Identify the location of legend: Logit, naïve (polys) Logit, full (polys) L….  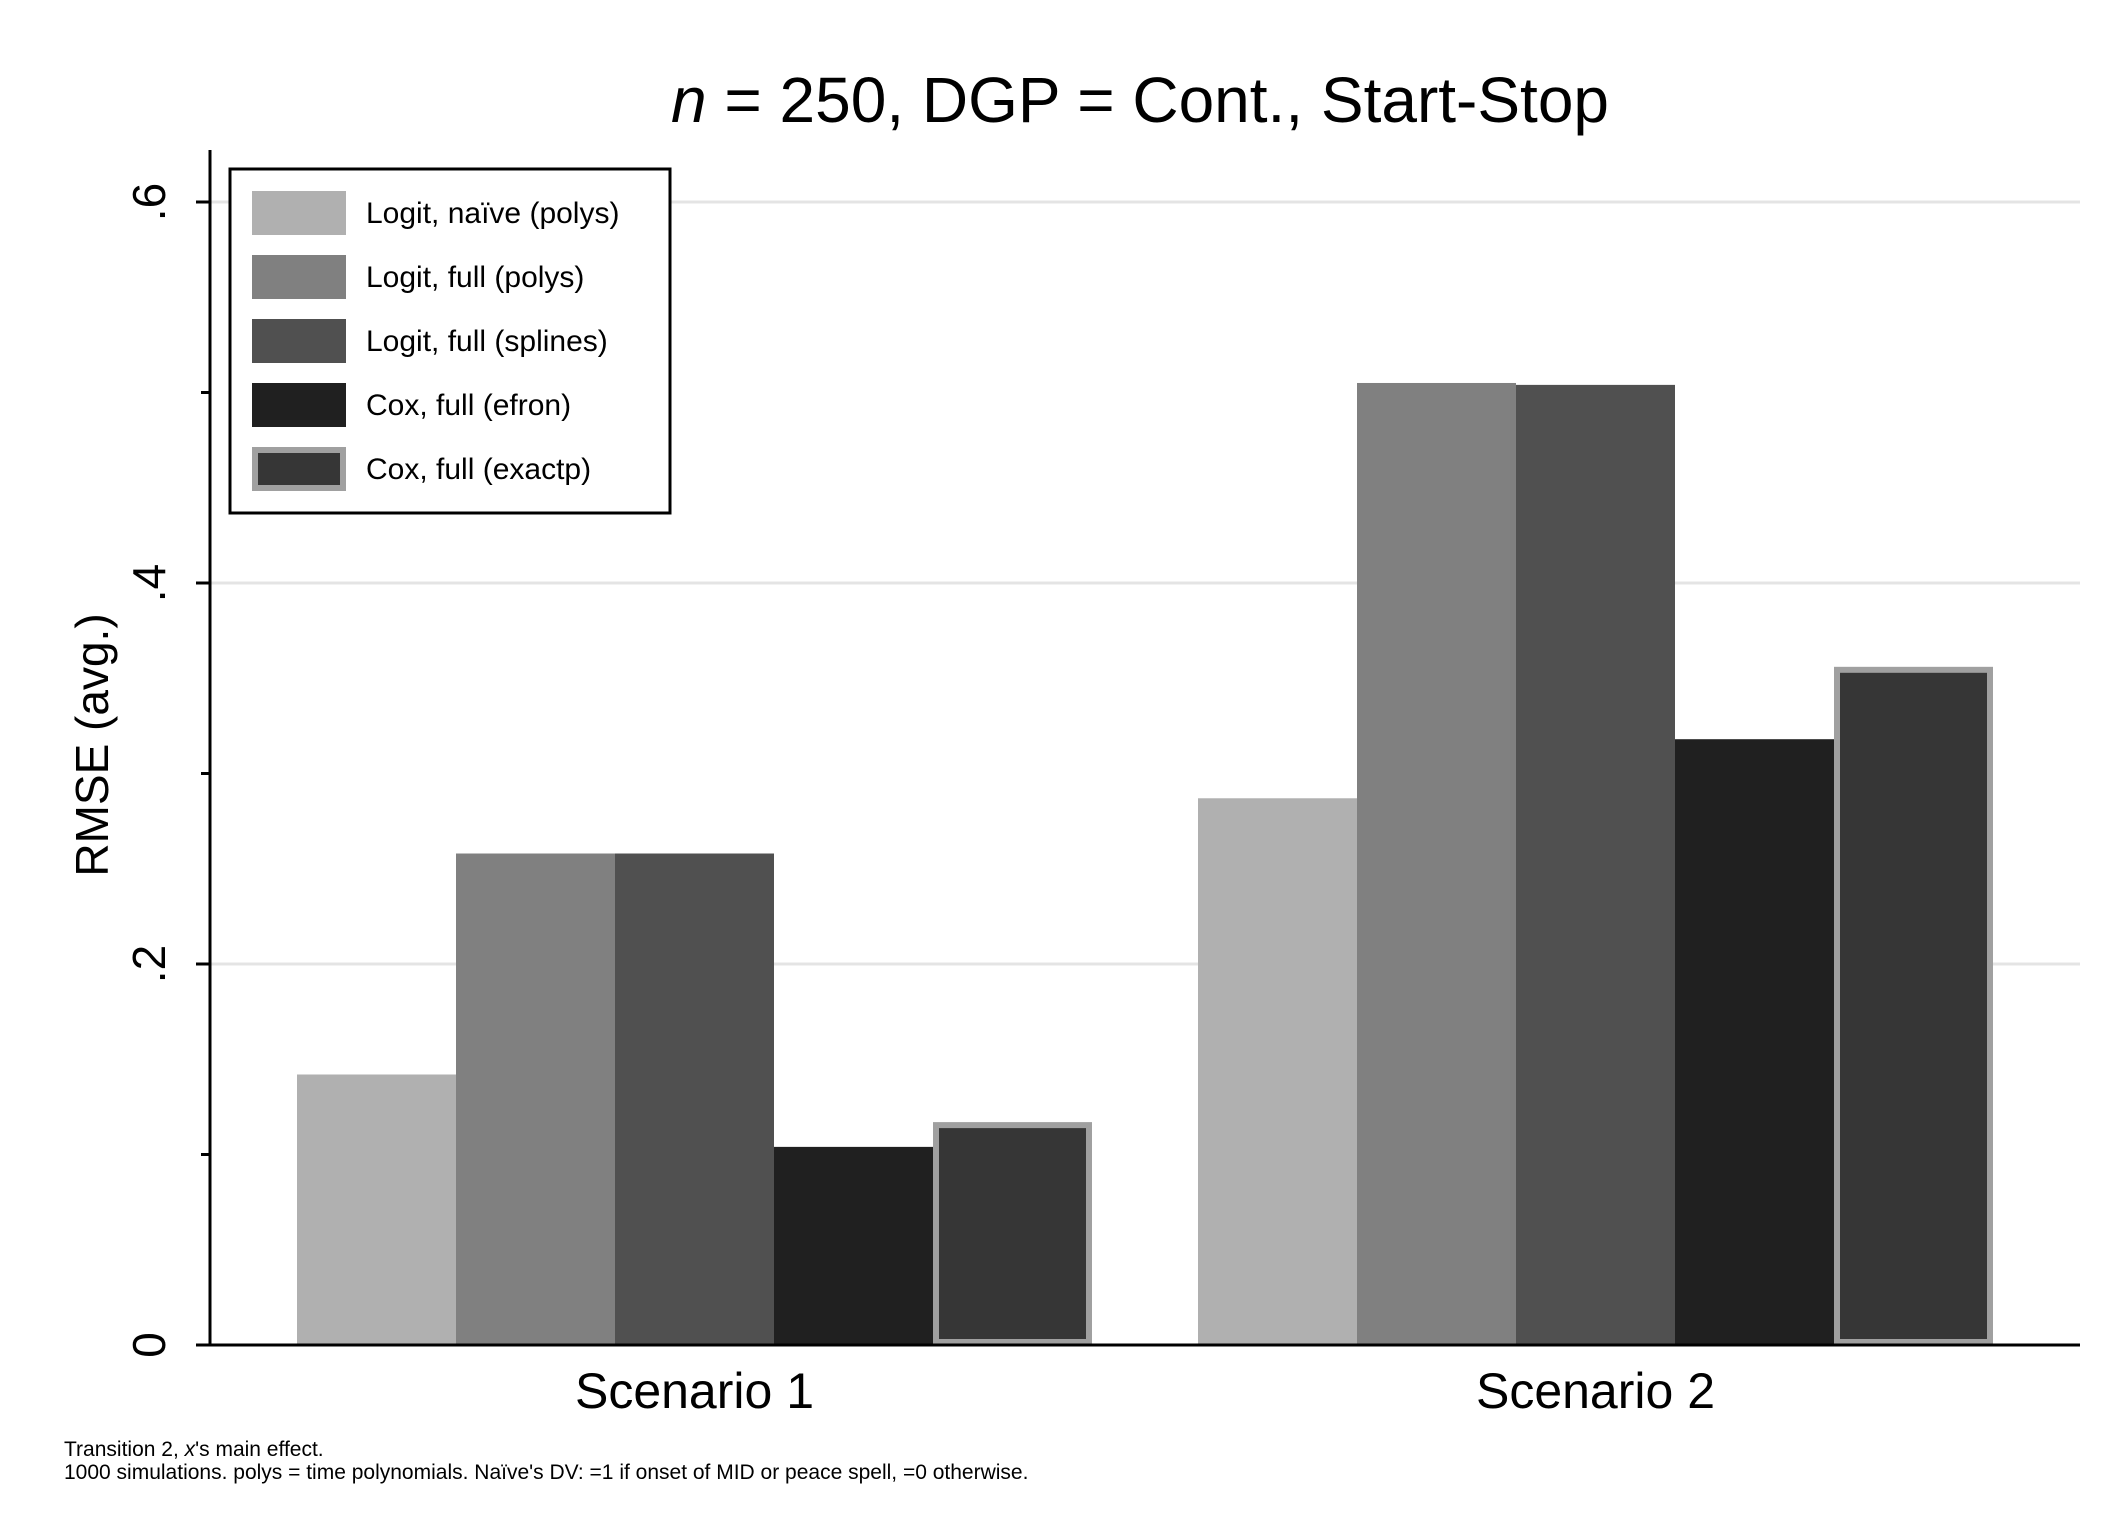
(450, 341).